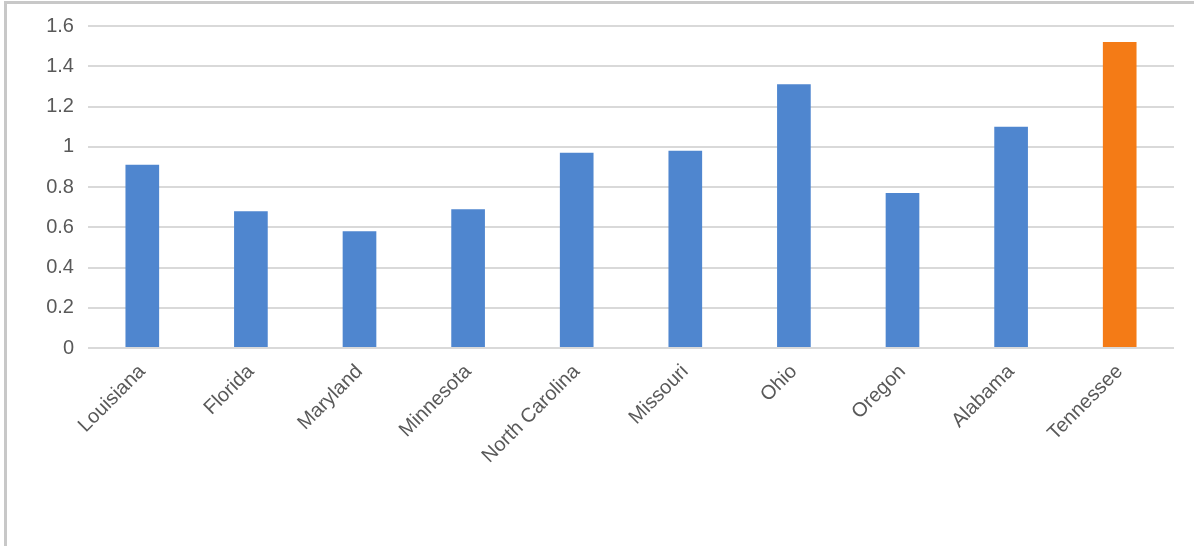 Image resolution: width=1196 pixels, height=546 pixels. What do you see at coordinates (68, 346) in the screenshot?
I see `y-tick-label: 0` at bounding box center [68, 346].